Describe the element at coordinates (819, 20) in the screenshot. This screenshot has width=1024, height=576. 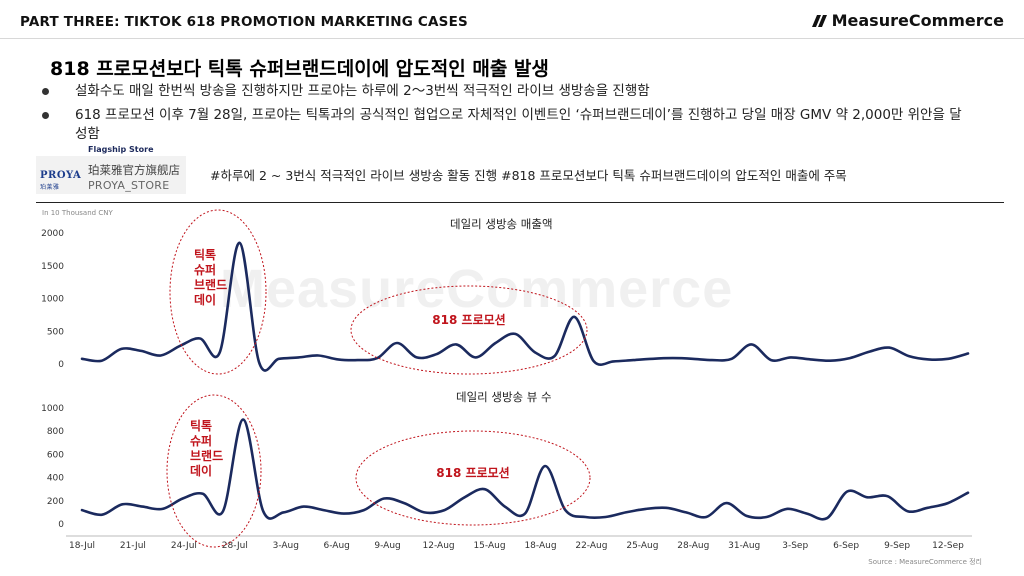
I see `logo-mark-icon` at that location.